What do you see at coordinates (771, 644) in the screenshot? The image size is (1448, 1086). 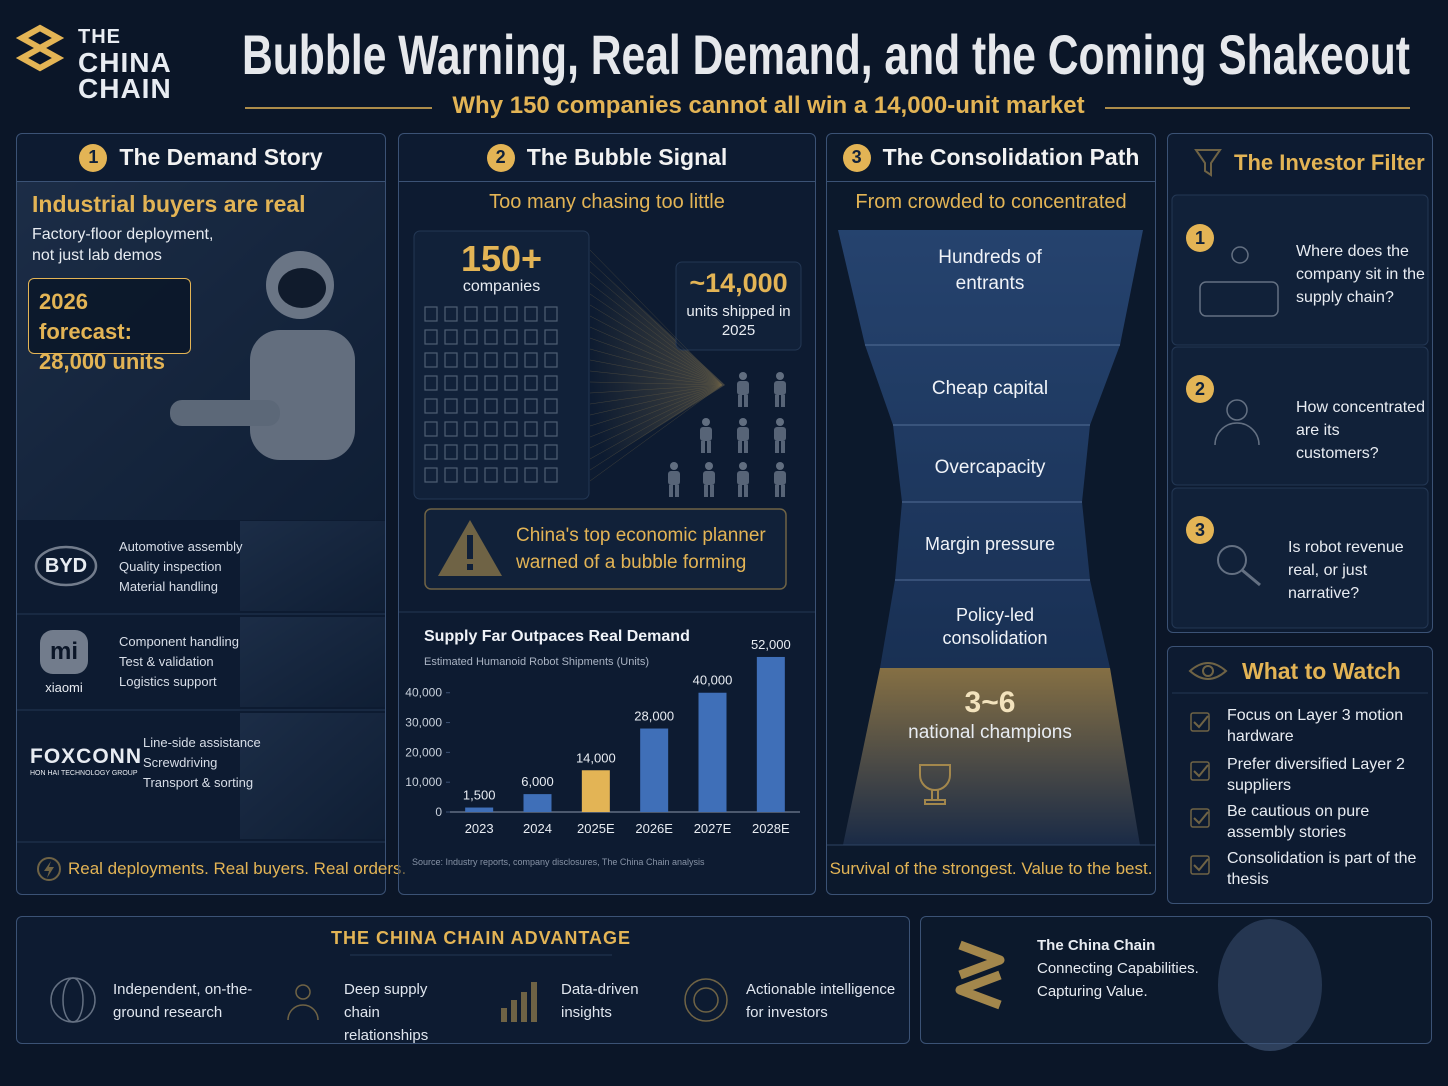 I see `value-label: 52,000` at bounding box center [771, 644].